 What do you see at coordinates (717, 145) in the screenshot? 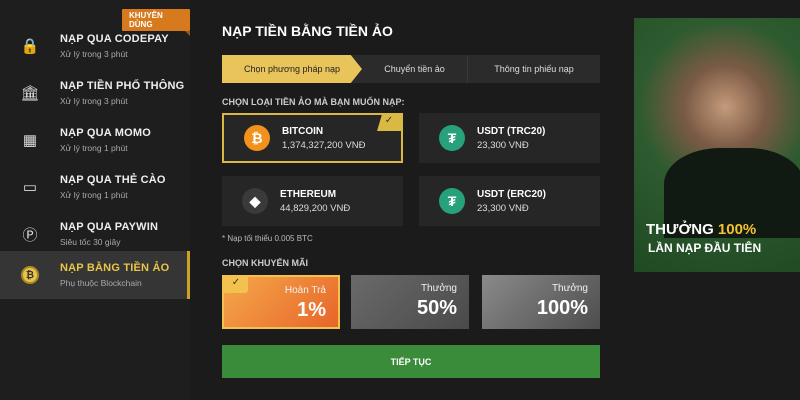
I see `promo-banner: THƯỞNG 100% LẦN NẠP ĐẦU TIÊN` at bounding box center [717, 145].